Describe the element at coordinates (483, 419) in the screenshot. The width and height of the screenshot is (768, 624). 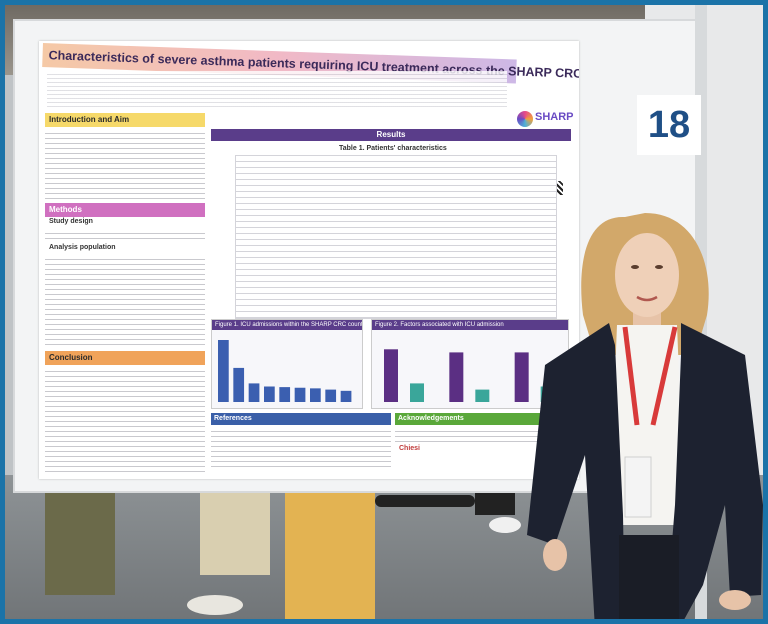
I see `section-acknowledgements: Acknowledgements` at that location.